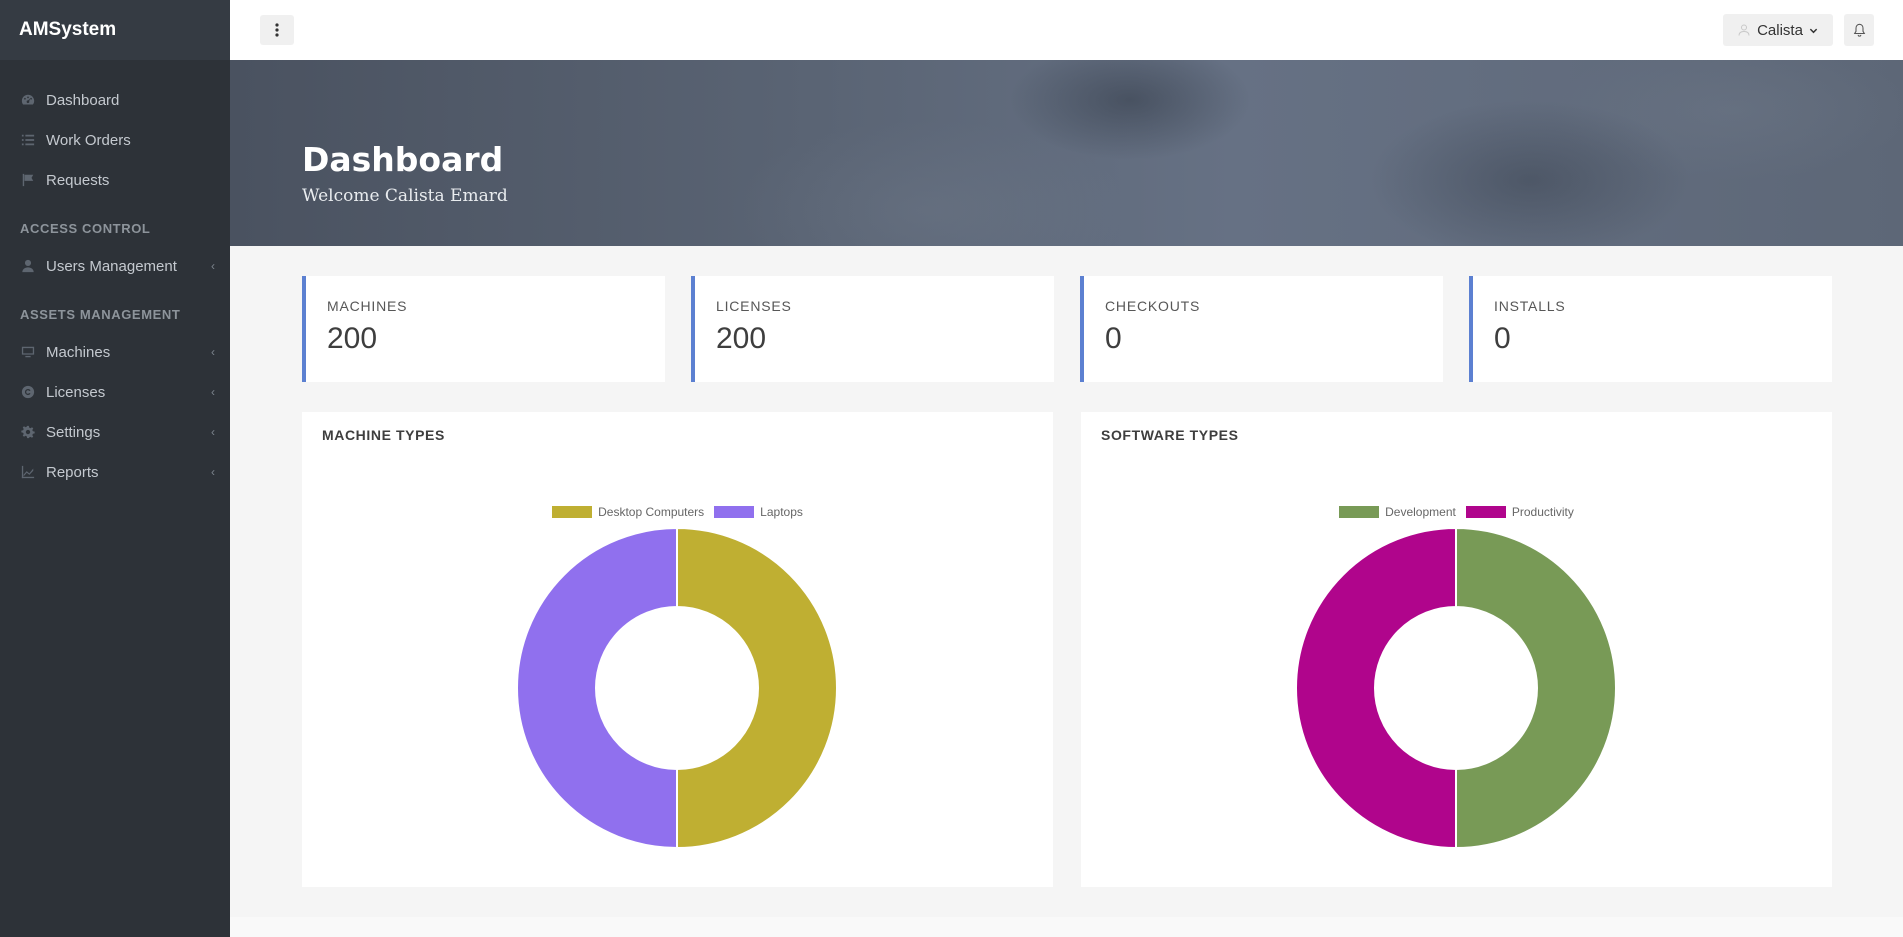  What do you see at coordinates (1543, 512) in the screenshot?
I see `legend-label: Productivity` at bounding box center [1543, 512].